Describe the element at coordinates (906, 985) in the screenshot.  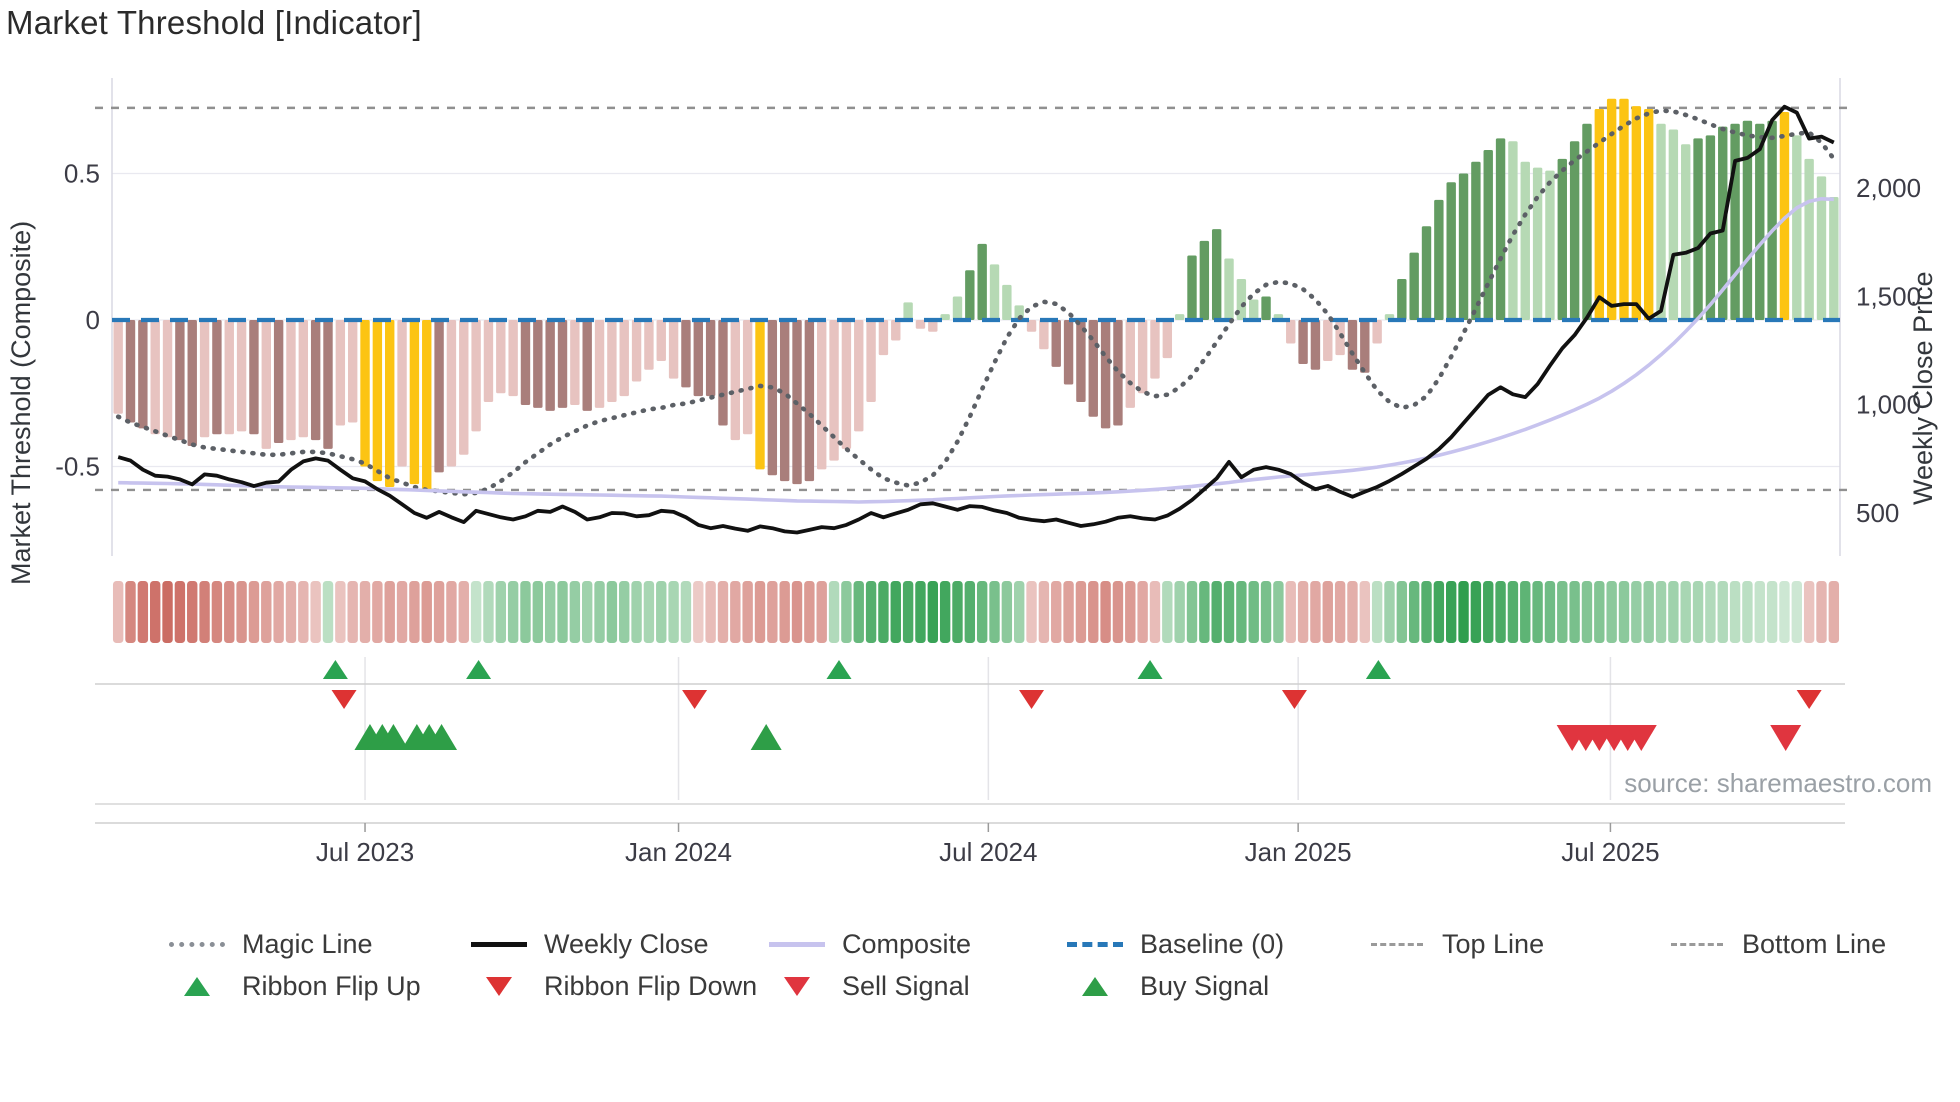
I see `legend-label: Sell Signal` at that location.